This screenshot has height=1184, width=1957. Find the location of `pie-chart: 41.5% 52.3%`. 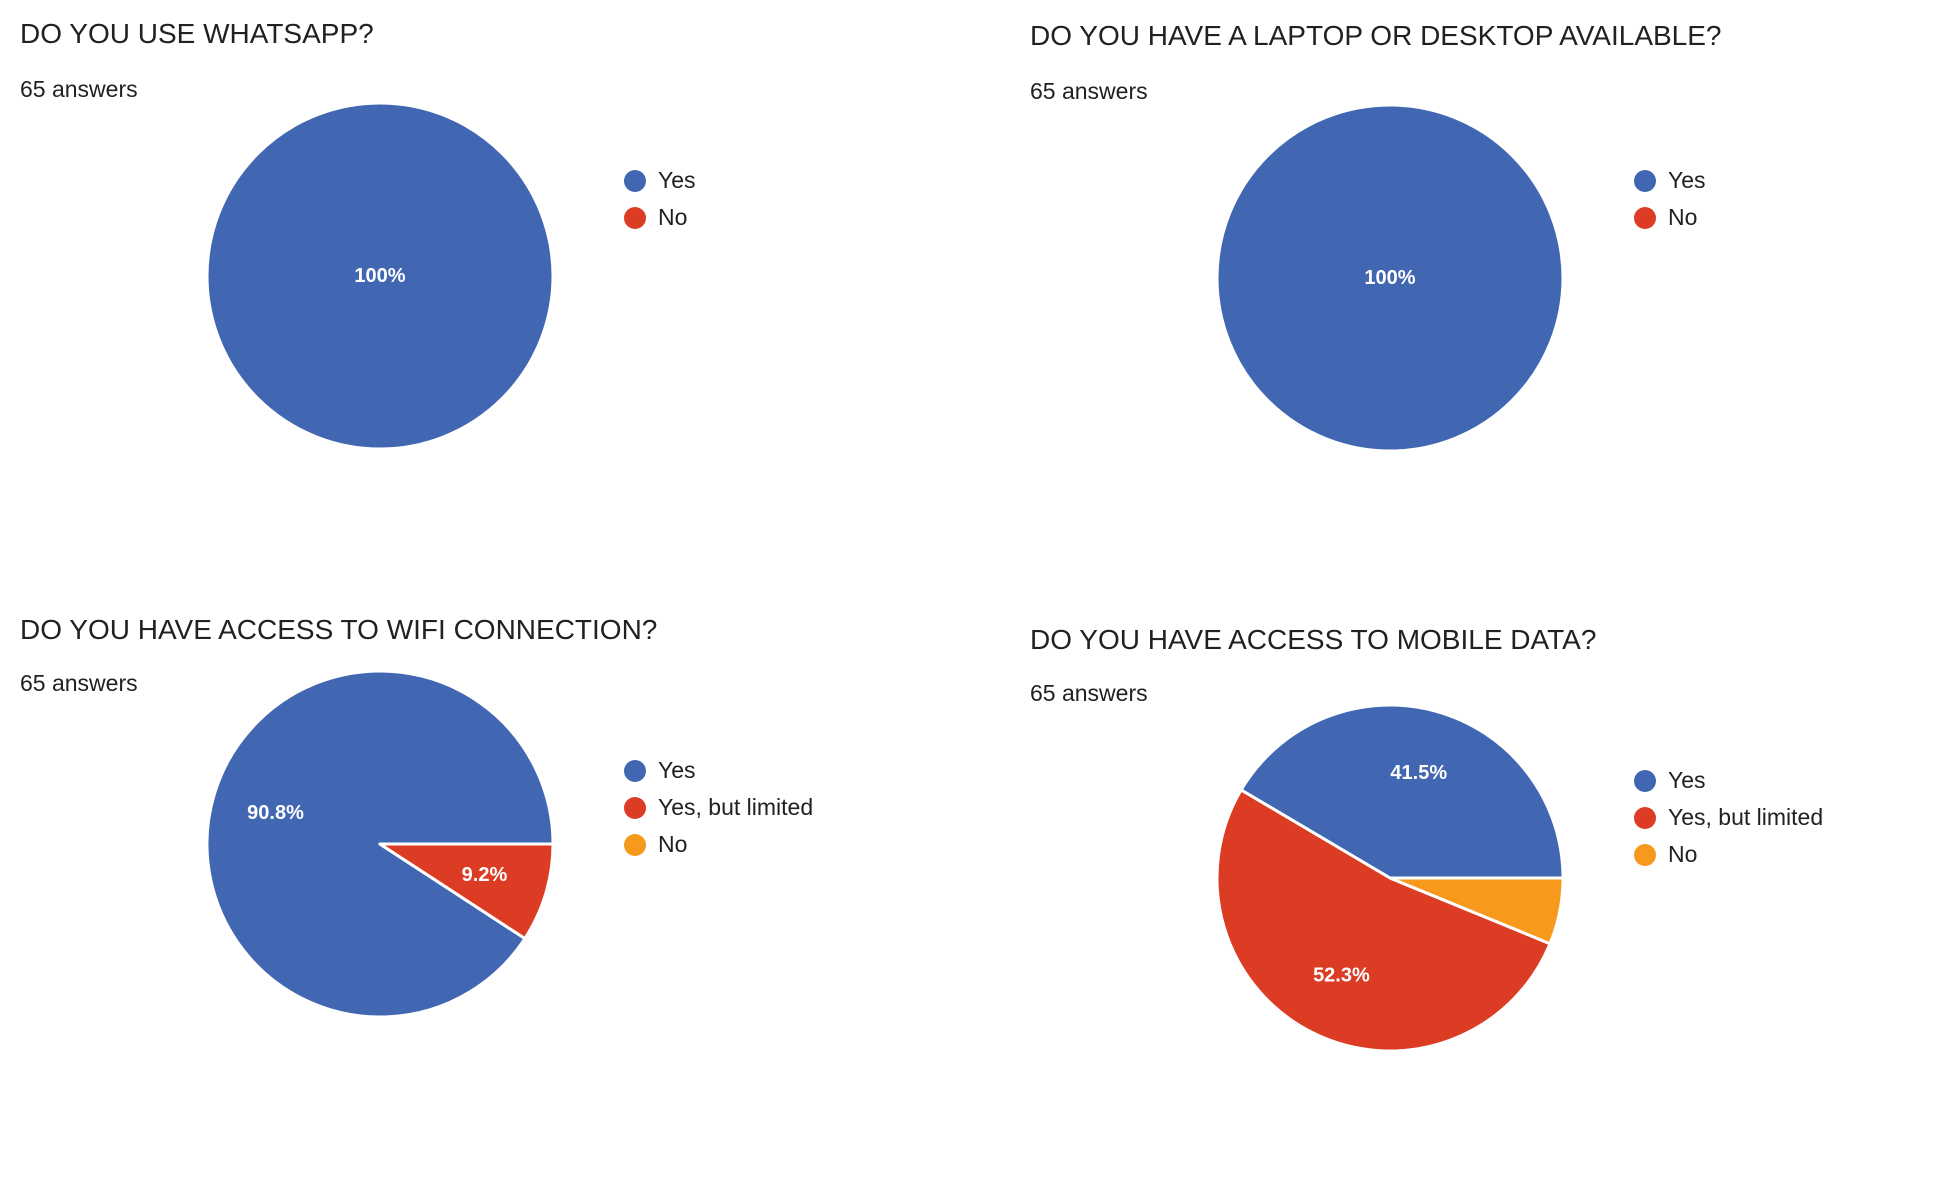

pie-chart: 41.5% 52.3% is located at coordinates (1390, 878).